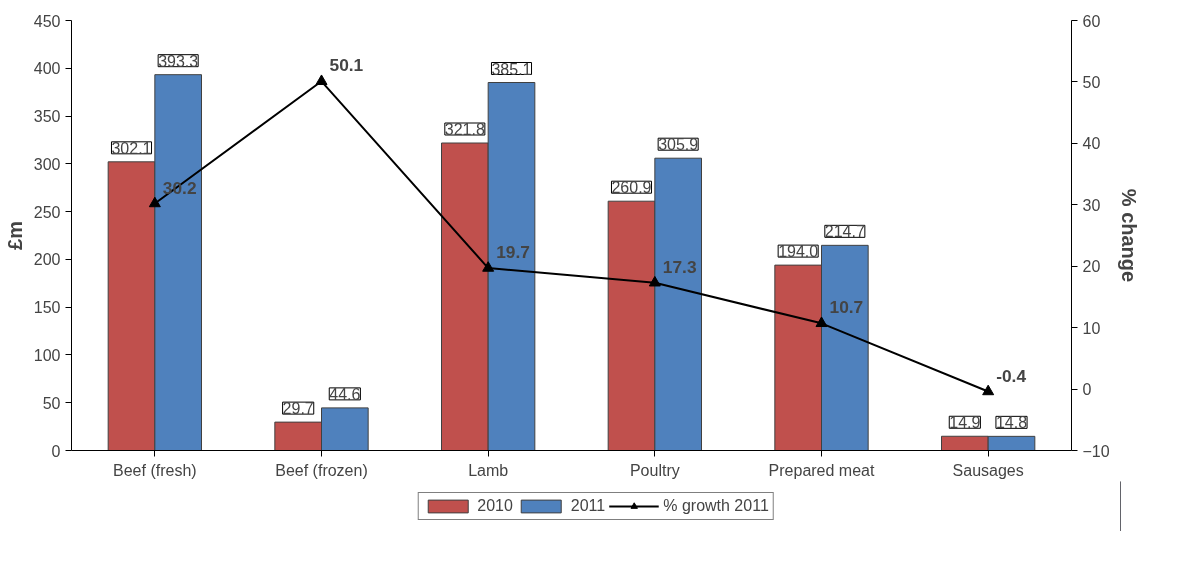  I want to click on legend-label: 2010, so click(495, 506).